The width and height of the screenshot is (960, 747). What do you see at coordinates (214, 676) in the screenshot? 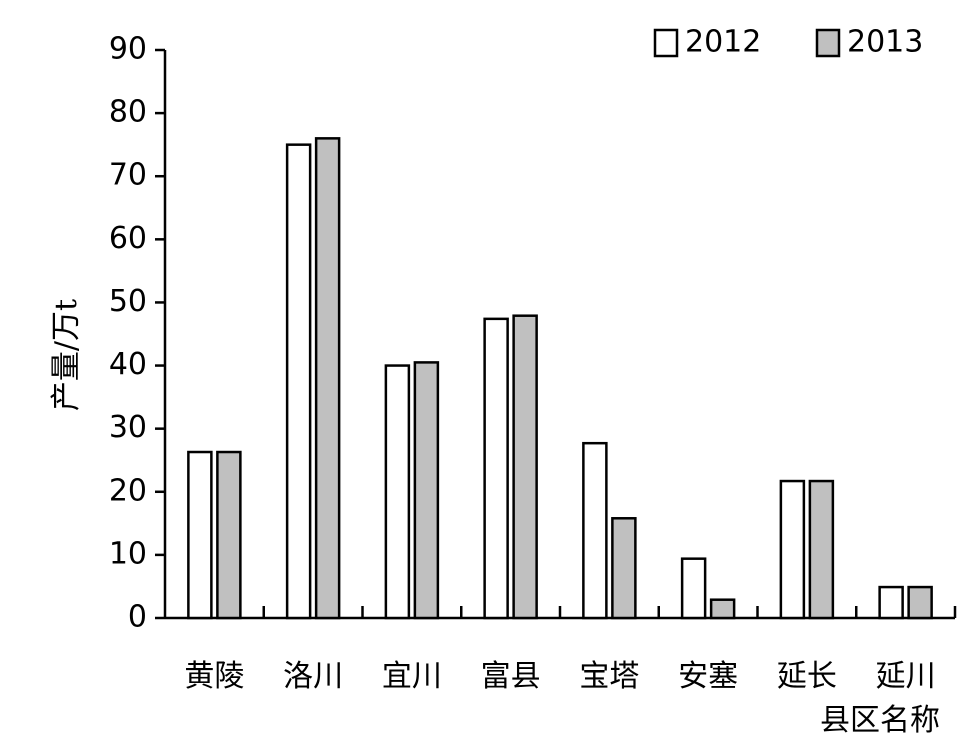
I see `x-tick-label: 黄陵` at bounding box center [214, 676].